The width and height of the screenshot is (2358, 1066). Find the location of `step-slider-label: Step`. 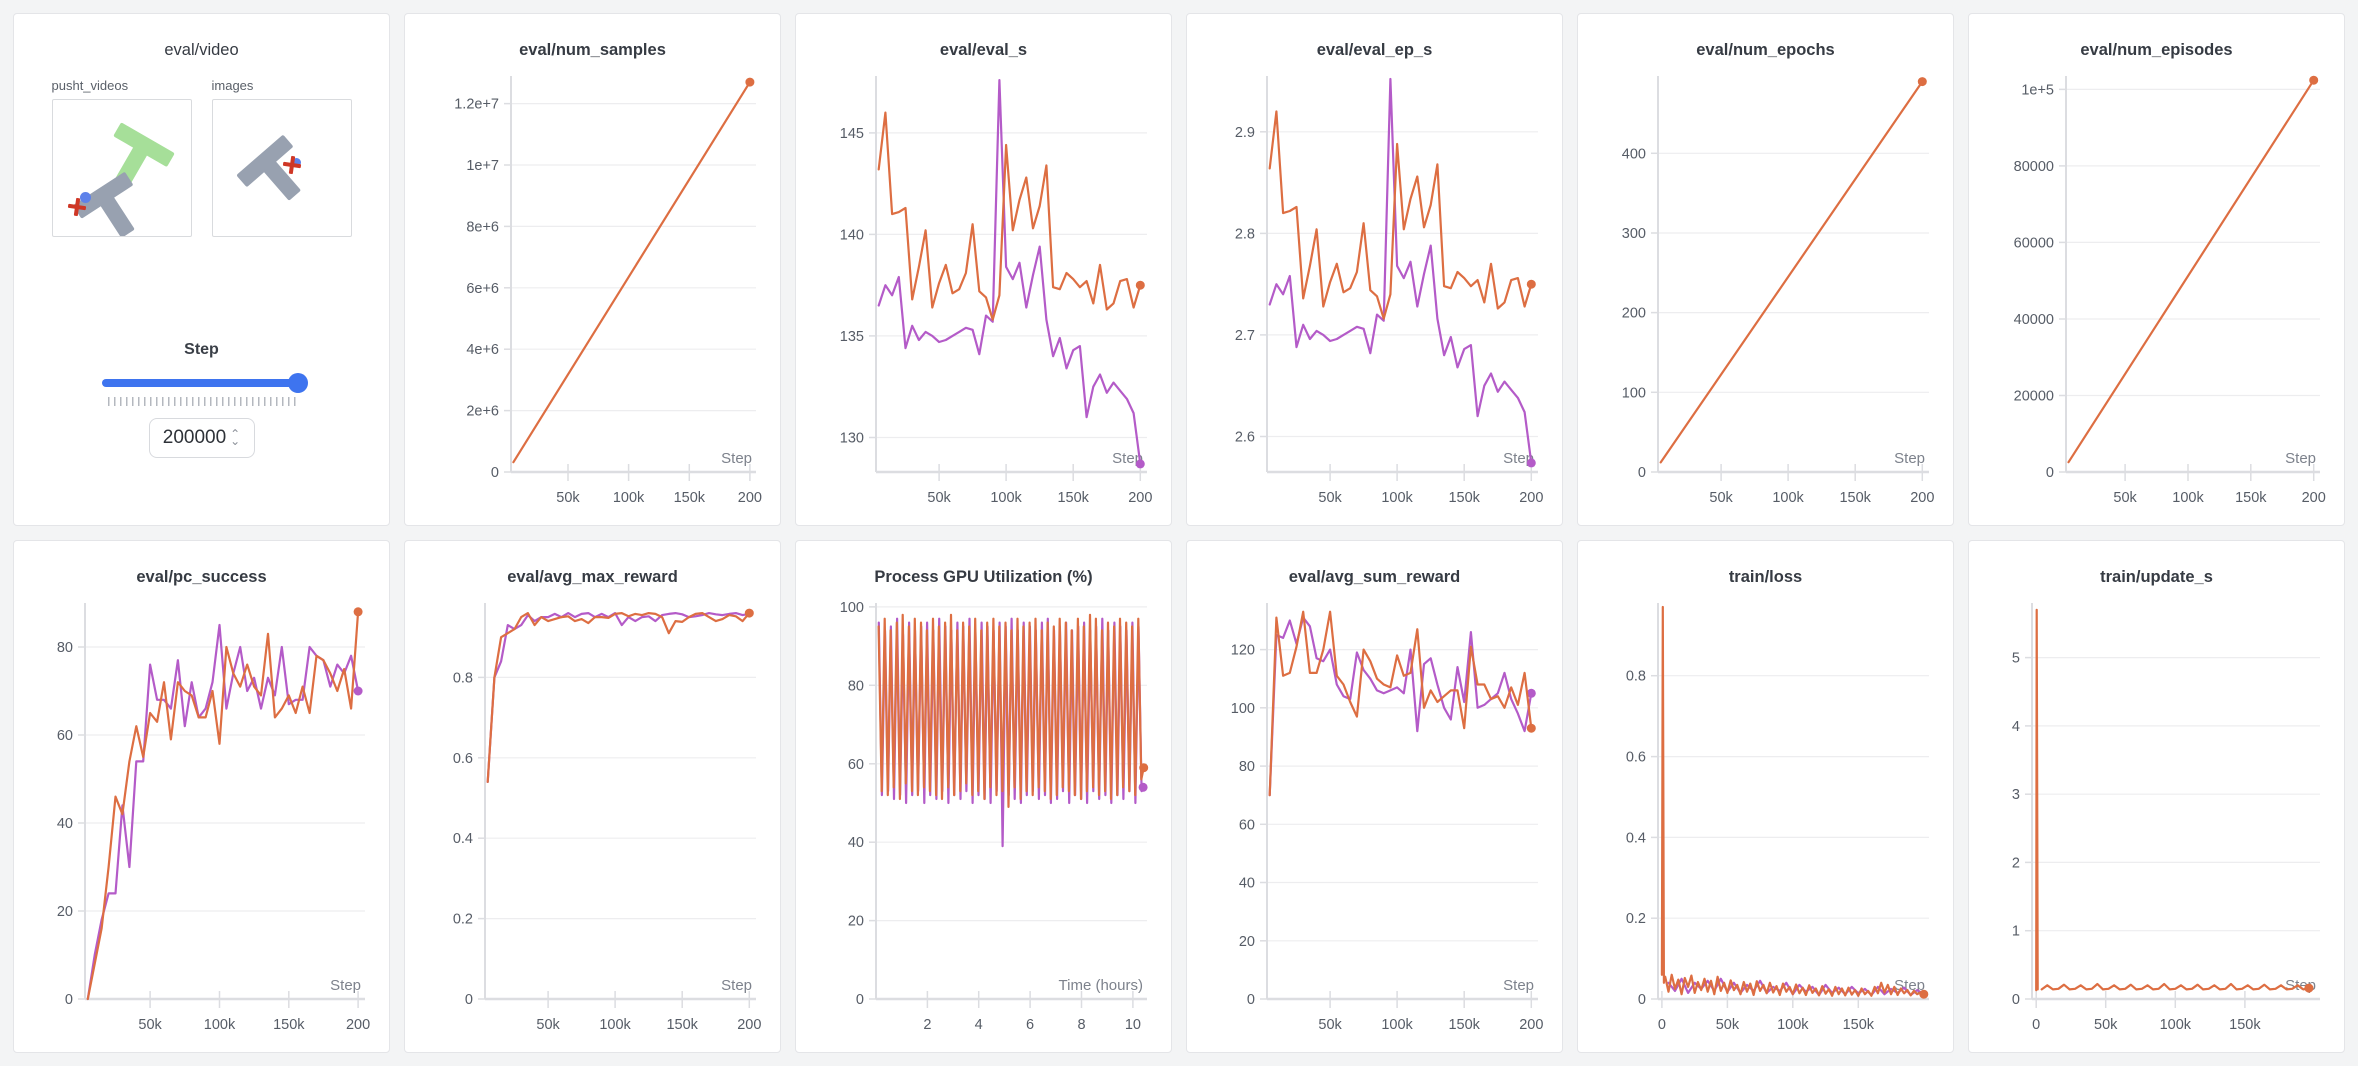

step-slider-label: Step is located at coordinates (201, 349).